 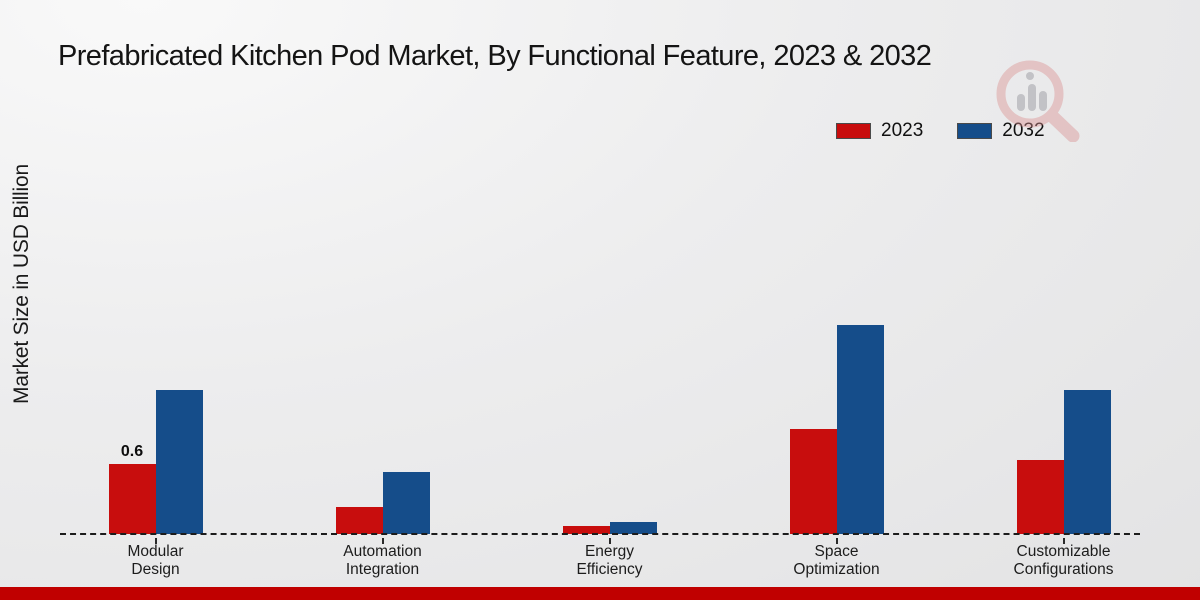 I want to click on legend-swatch-2032, so click(x=975, y=131).